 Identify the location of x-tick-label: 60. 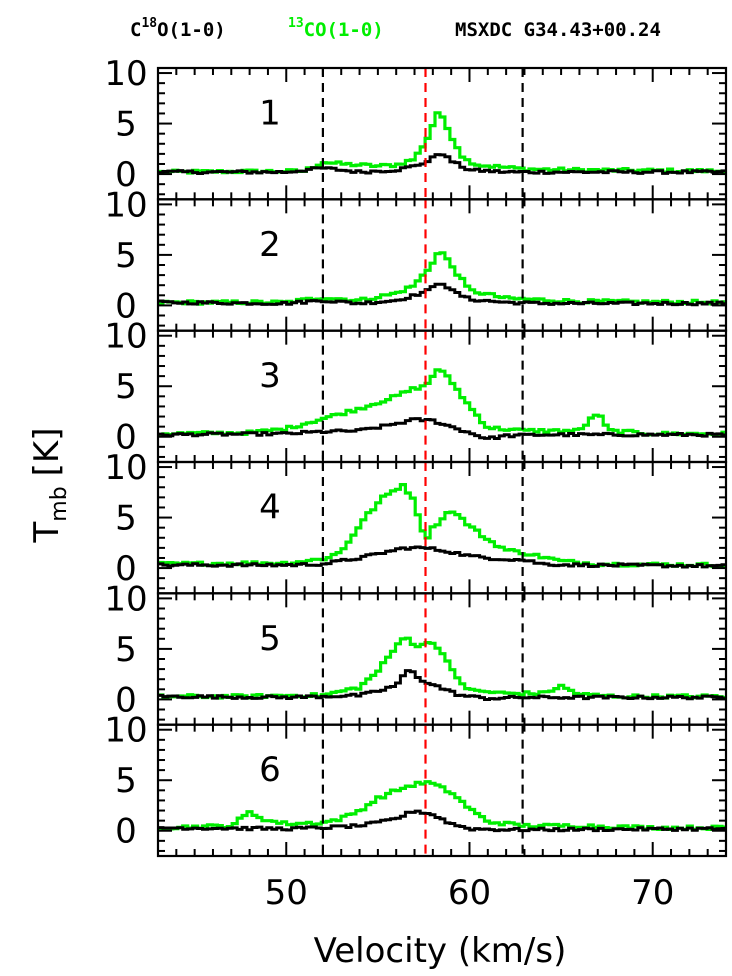
(469, 893).